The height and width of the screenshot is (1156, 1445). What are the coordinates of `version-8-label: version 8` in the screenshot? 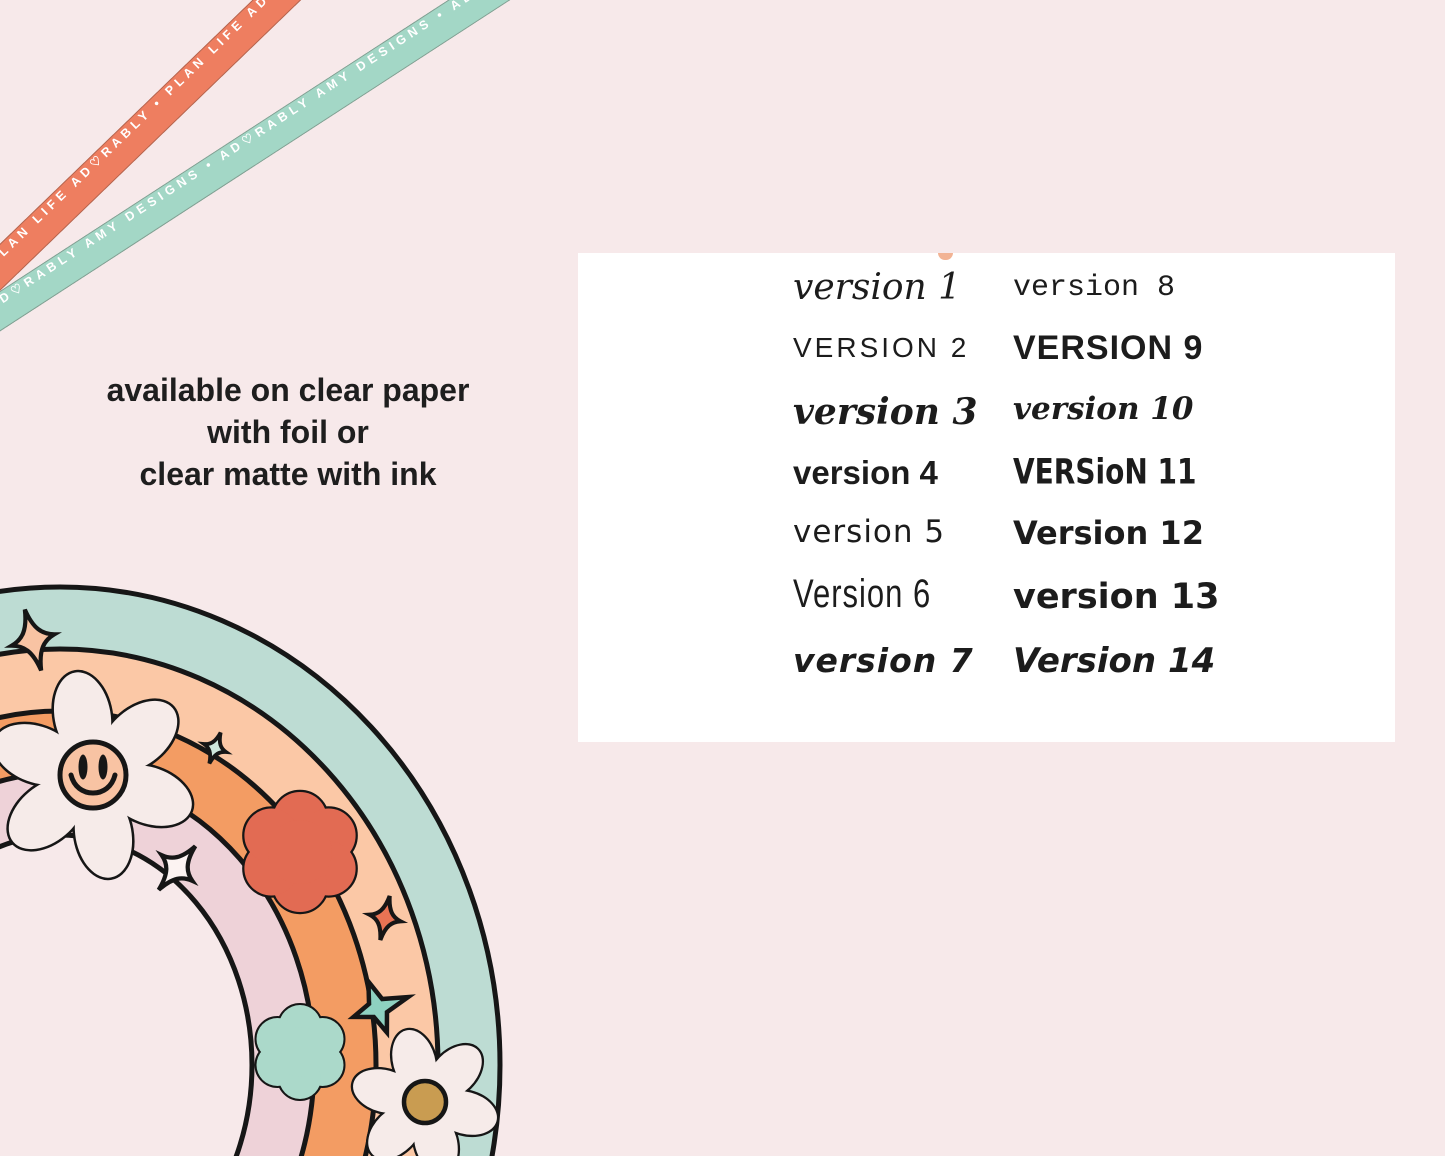 It's located at (1094, 291).